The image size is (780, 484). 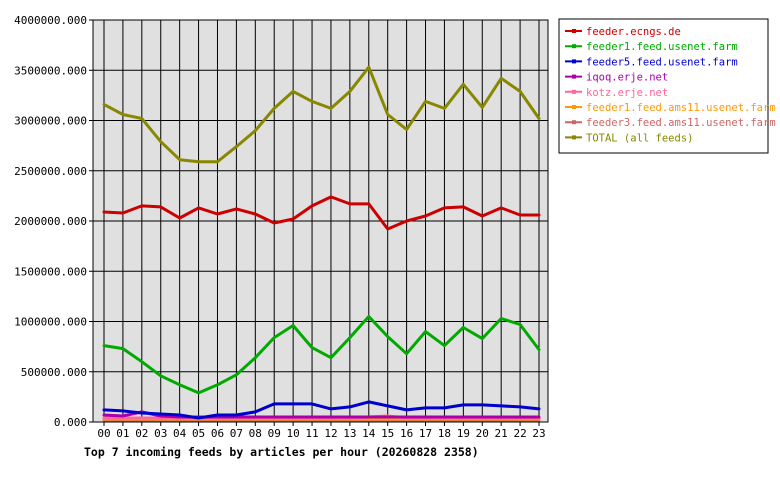 What do you see at coordinates (50, 121) in the screenshot?
I see `y-tick-label: 3000000.000` at bounding box center [50, 121].